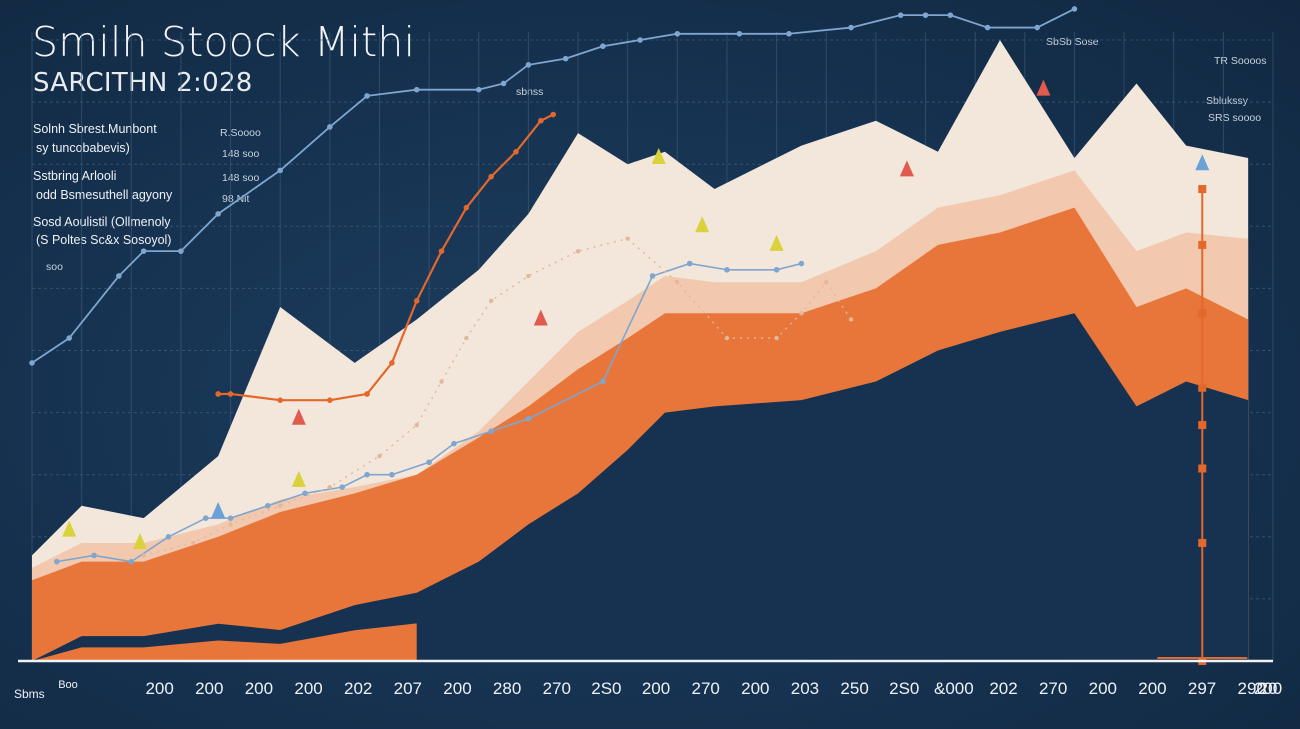 The height and width of the screenshot is (729, 1300). I want to click on x-tick-label: Sbms, so click(29, 694).